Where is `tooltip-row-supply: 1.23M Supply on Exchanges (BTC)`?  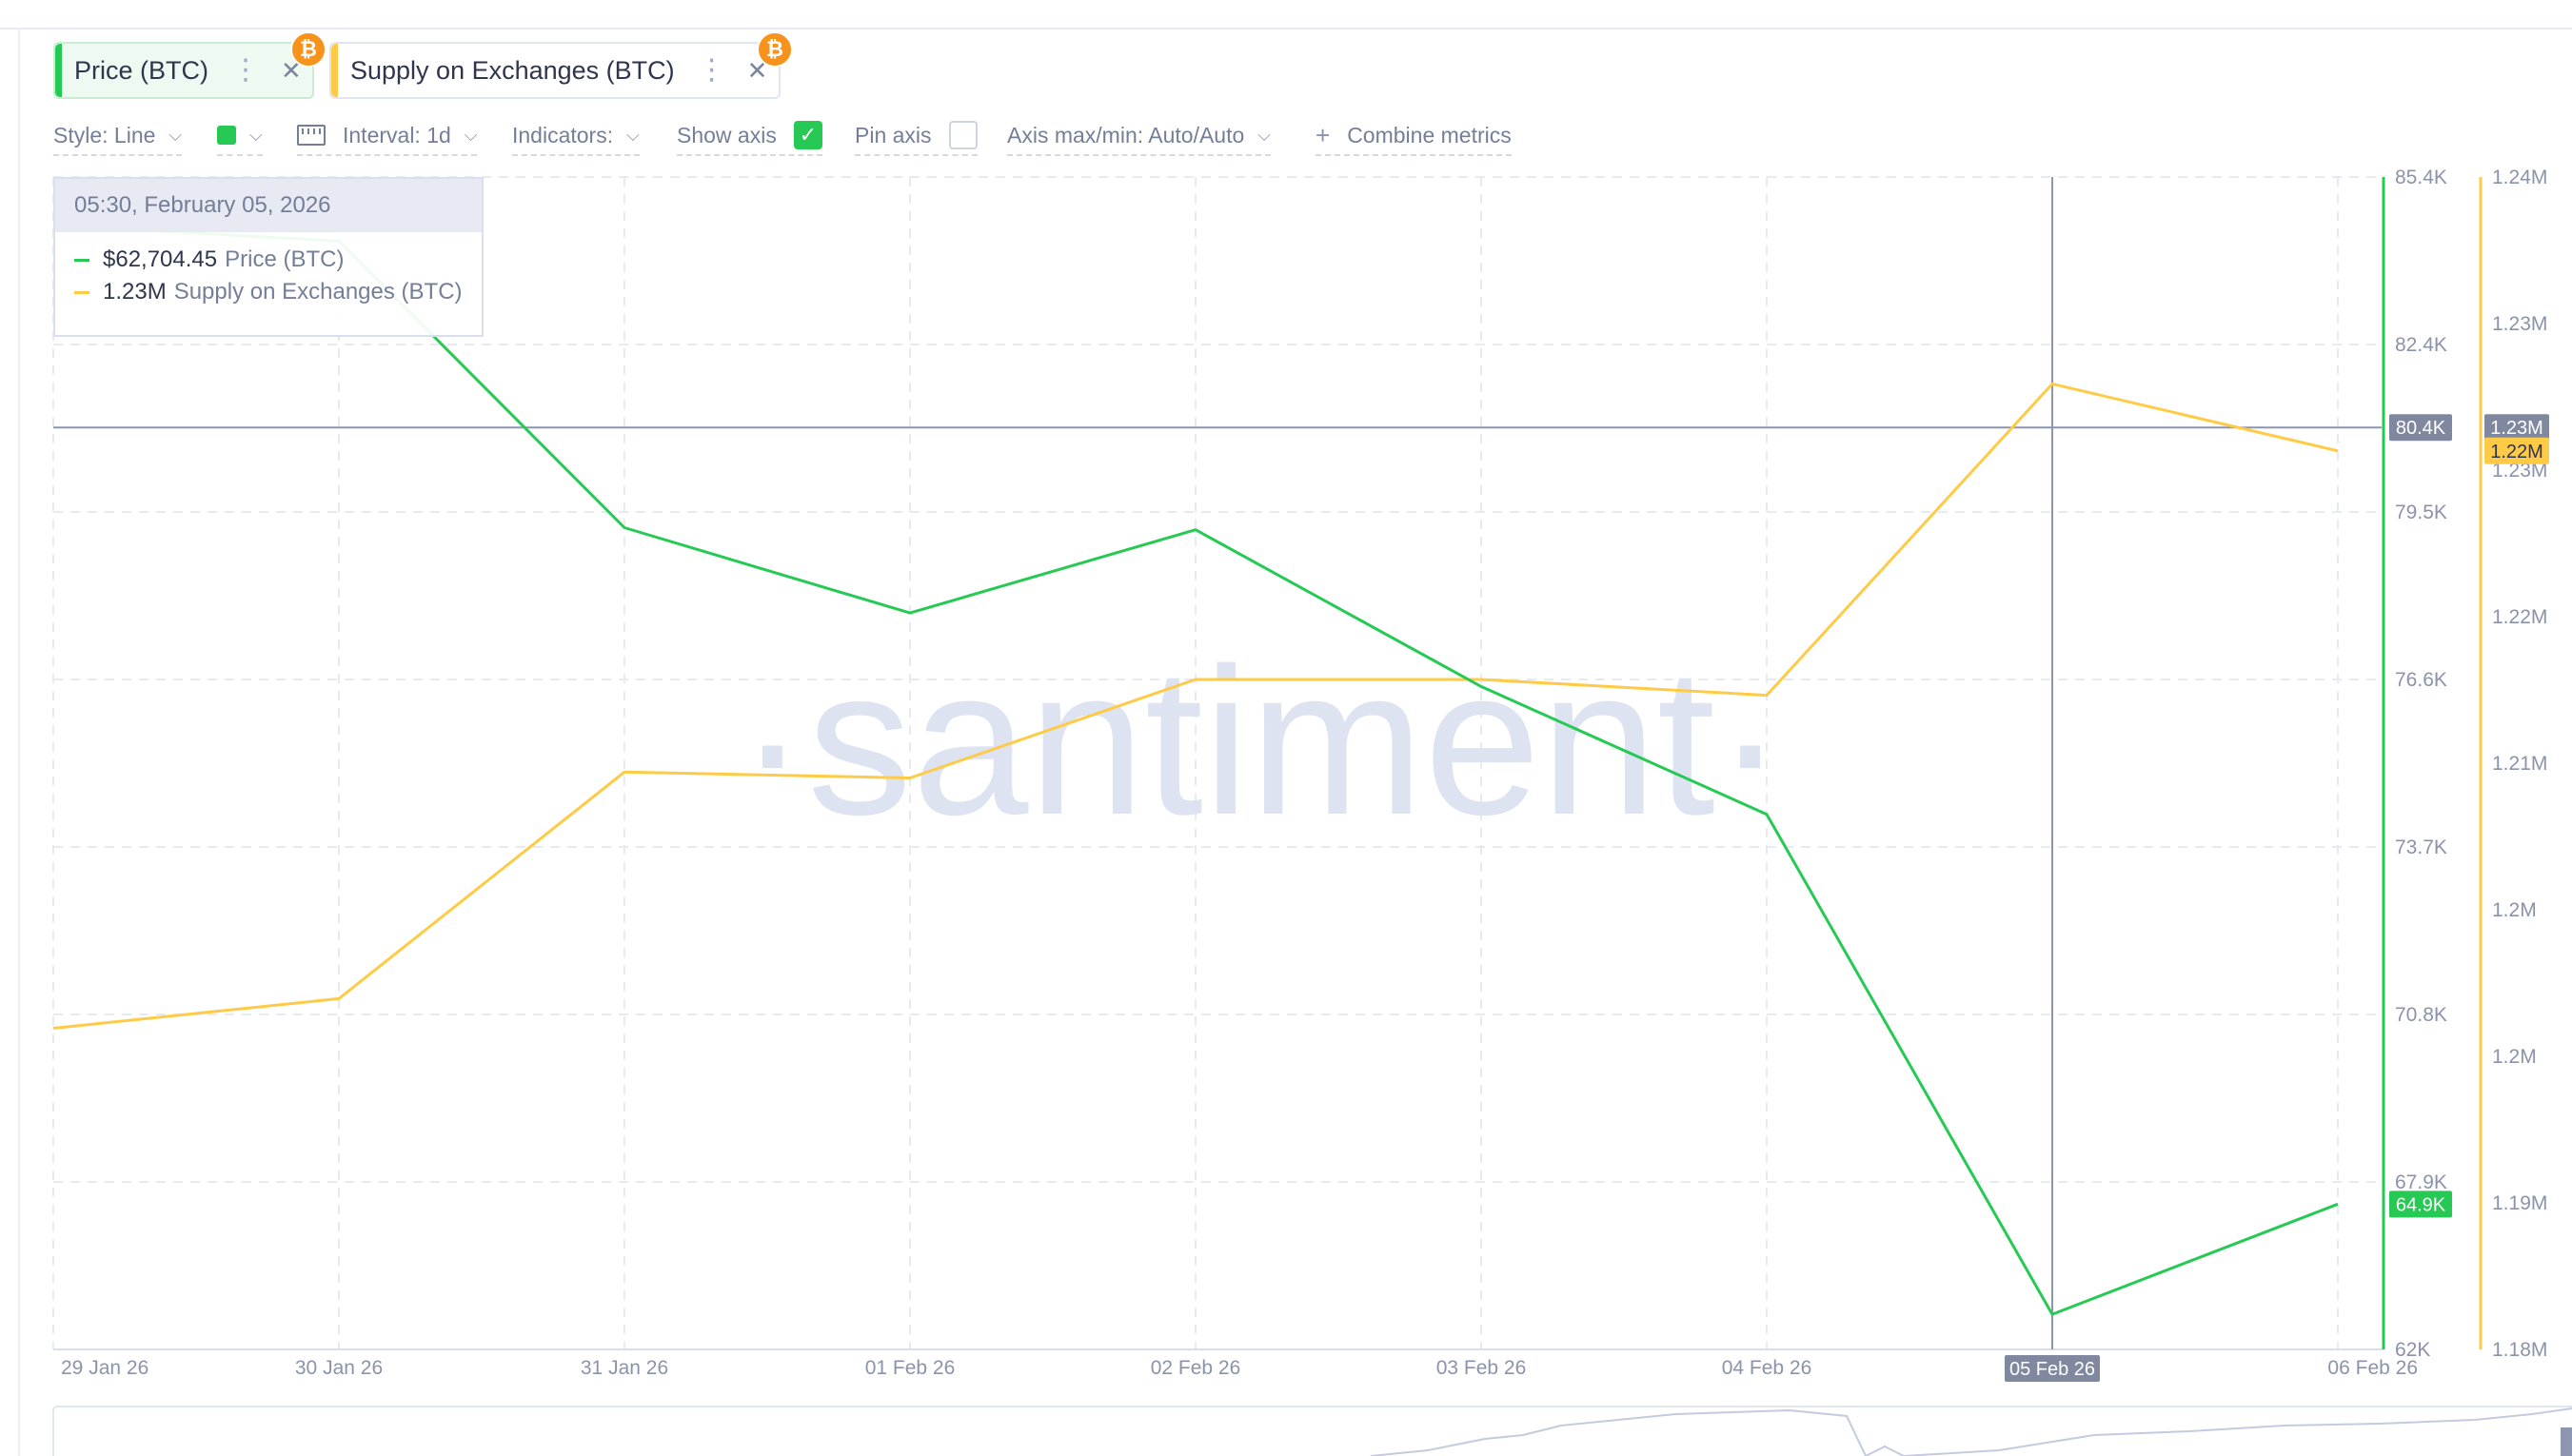
tooltip-row-supply: 1.23M Supply on Exchanges (BTC) is located at coordinates (278, 292).